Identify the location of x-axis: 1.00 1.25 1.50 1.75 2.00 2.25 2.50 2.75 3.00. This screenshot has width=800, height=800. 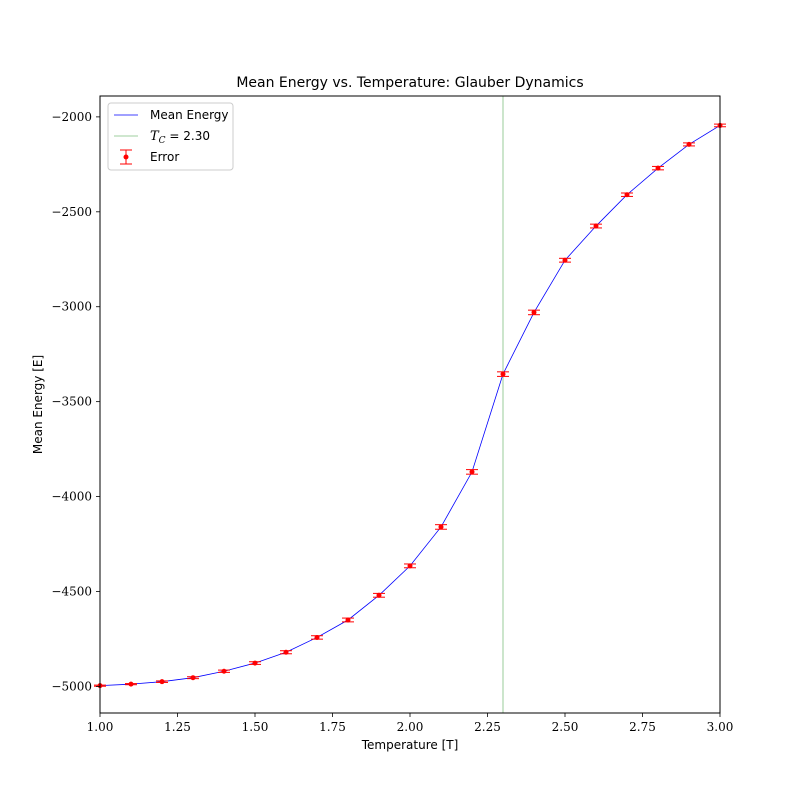
(410, 723).